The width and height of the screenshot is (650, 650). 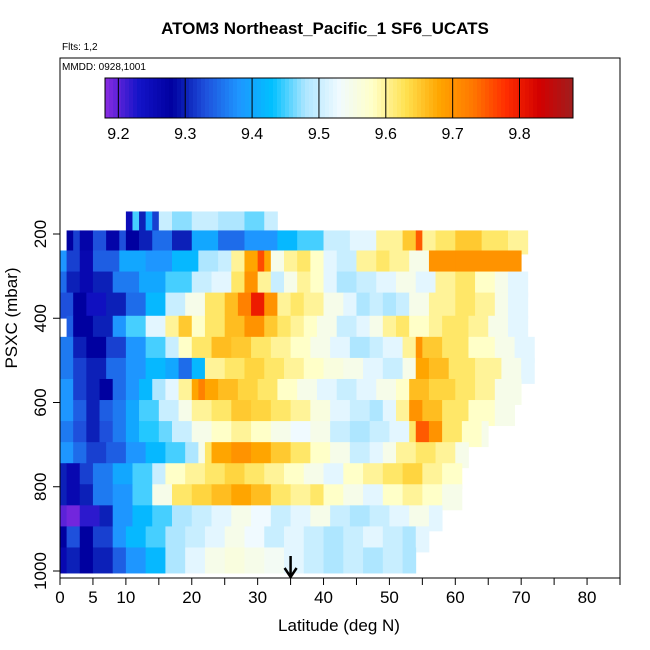 I want to click on y-tick-label: 200, so click(x=40, y=234).